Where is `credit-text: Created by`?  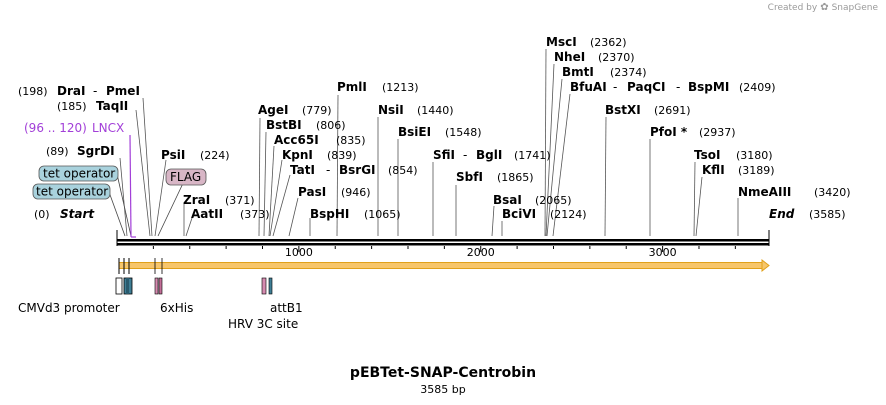
credit-text: Created by is located at coordinates (792, 7).